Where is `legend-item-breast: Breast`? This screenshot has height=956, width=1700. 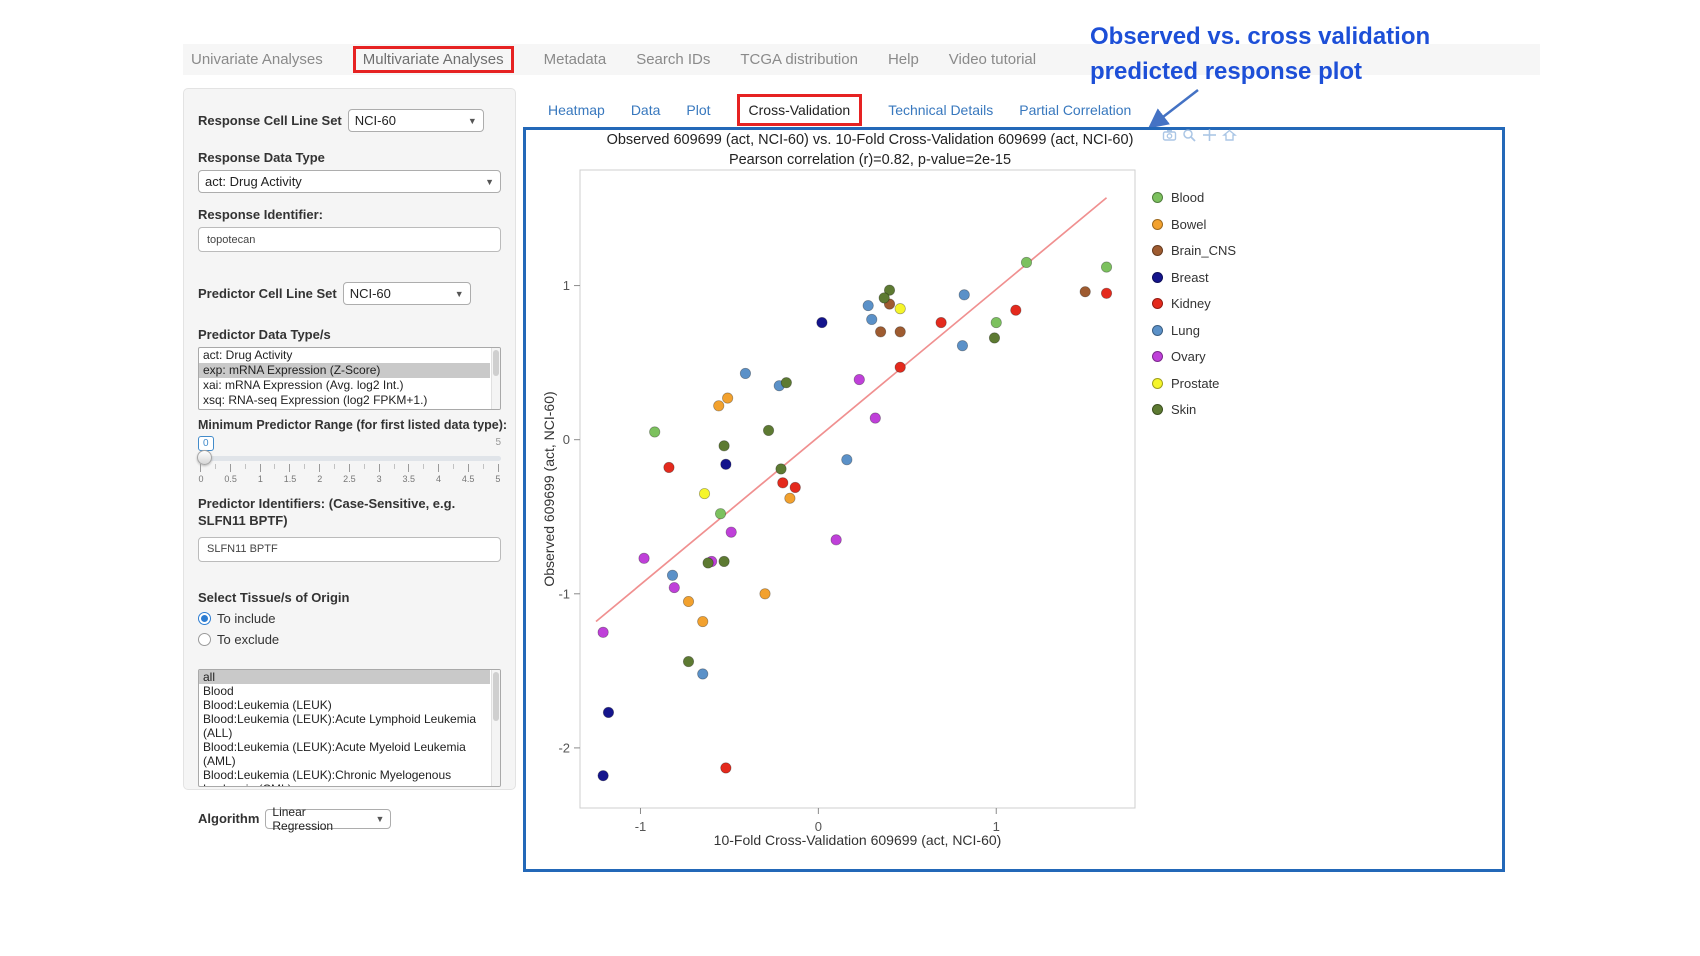
legend-item-breast: Breast is located at coordinates (1194, 277).